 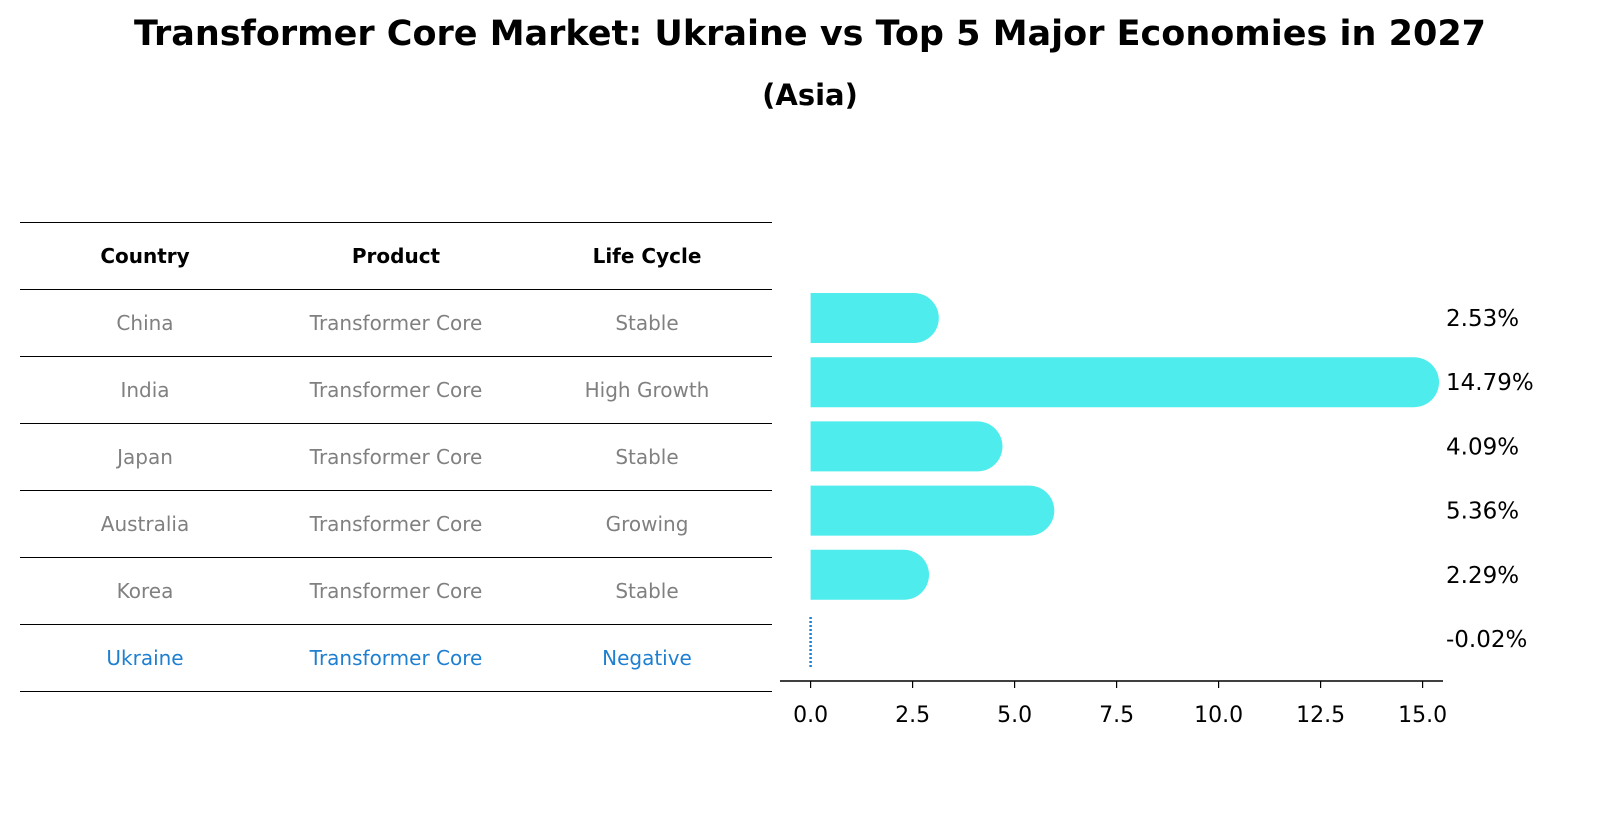 I want to click on header-product: Product, so click(x=396, y=256).